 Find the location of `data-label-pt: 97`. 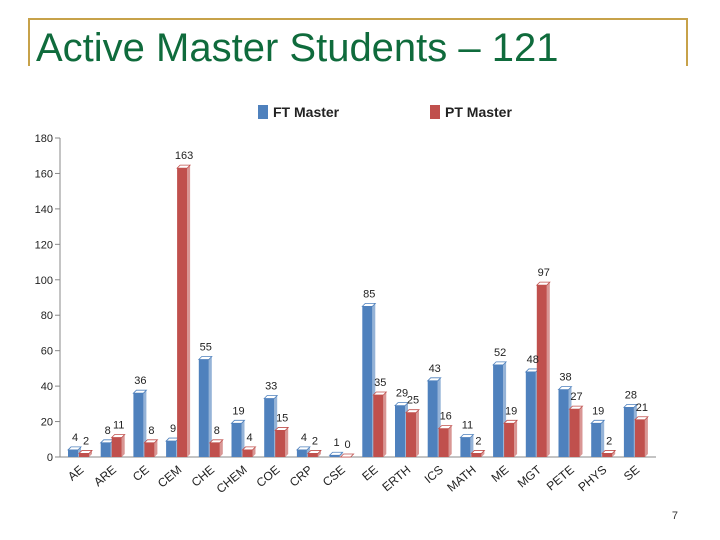

data-label-pt: 97 is located at coordinates (544, 273).